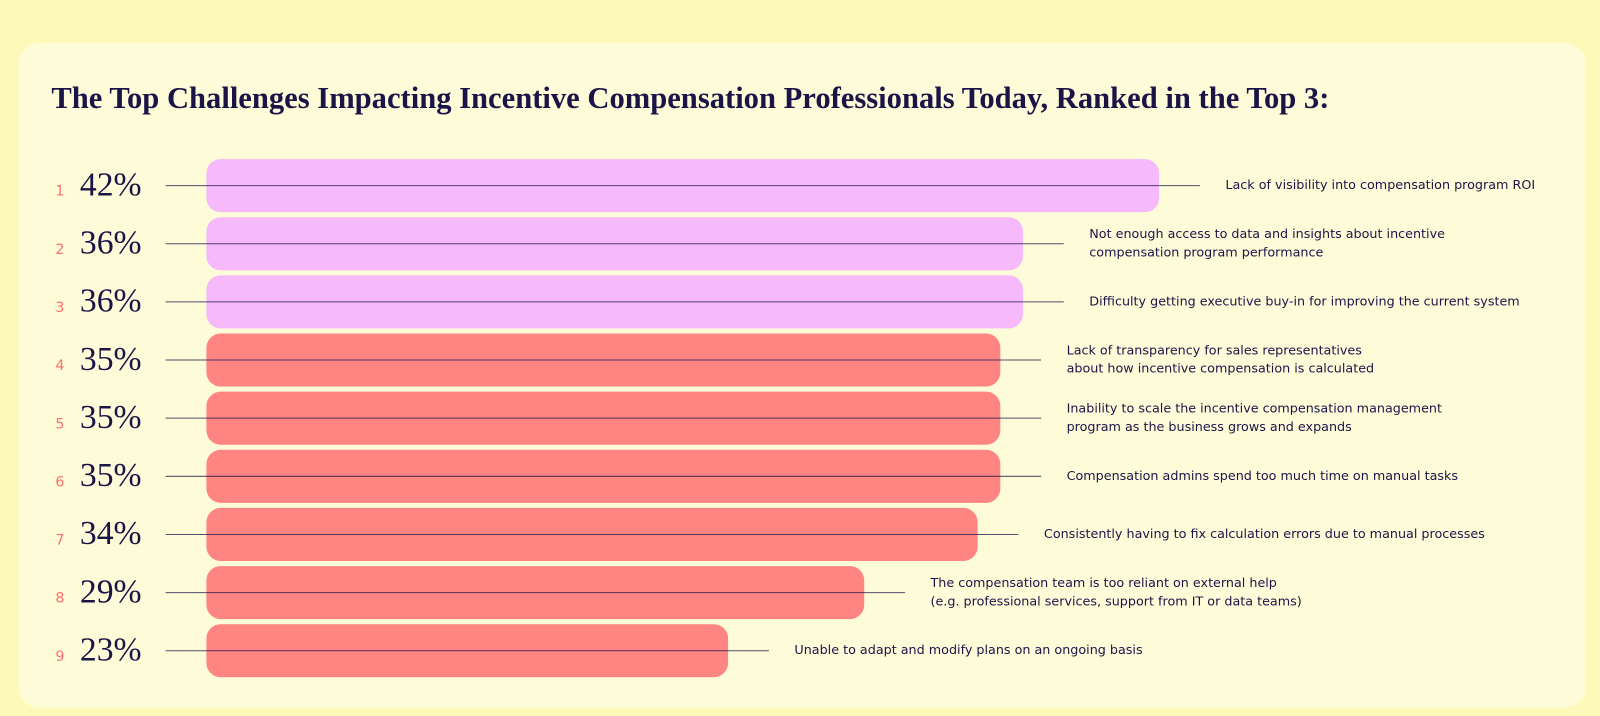  I want to click on rank: 6, so click(59, 482).